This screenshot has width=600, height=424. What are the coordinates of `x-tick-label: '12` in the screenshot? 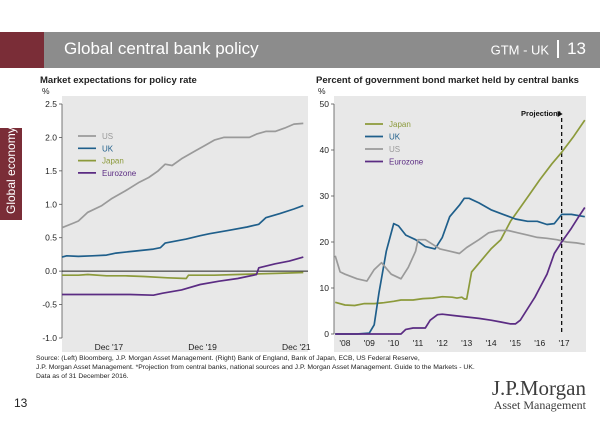 It's located at (442, 343).